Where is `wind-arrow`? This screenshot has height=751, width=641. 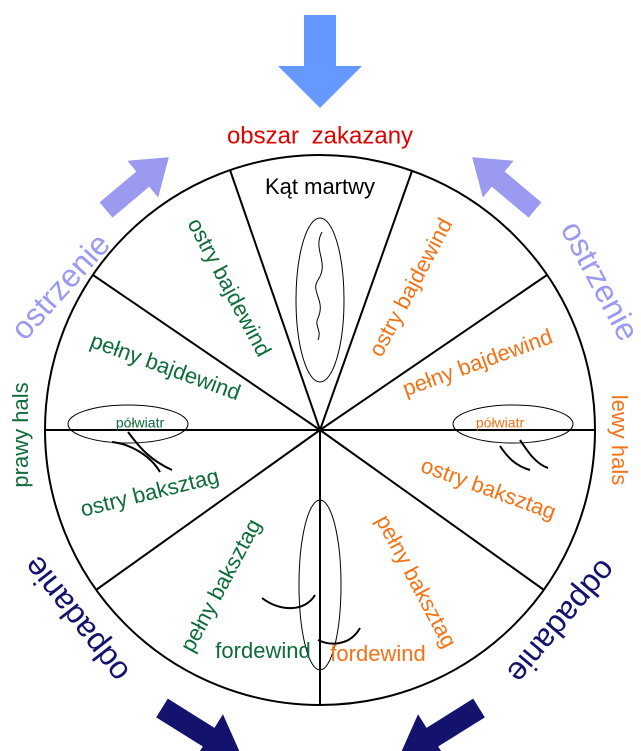 wind-arrow is located at coordinates (320, 61).